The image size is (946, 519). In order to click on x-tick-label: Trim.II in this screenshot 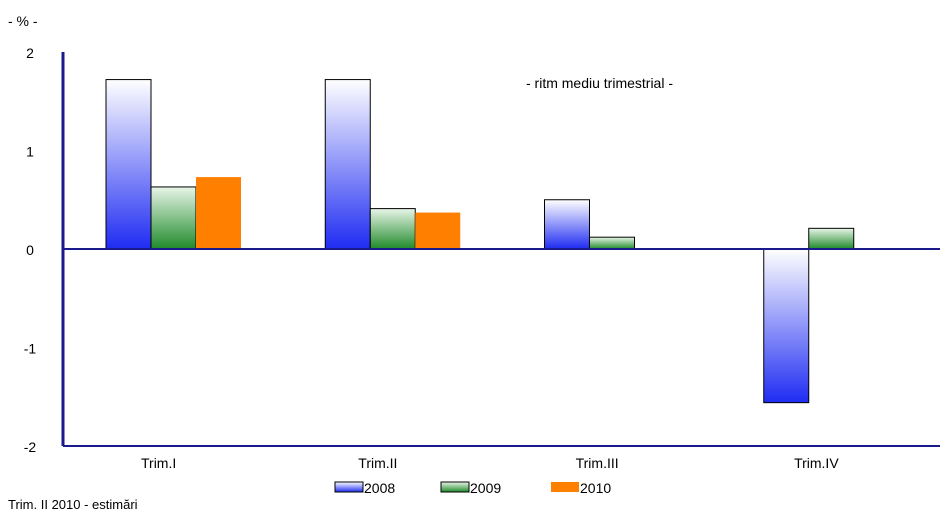, I will do `click(377, 463)`.